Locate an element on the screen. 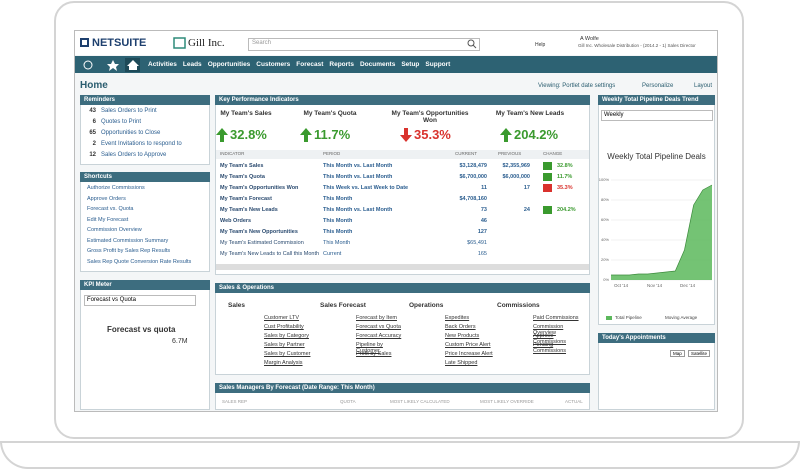 The height and width of the screenshot is (472, 800). kpi-meter-select: Forecast vs Quota is located at coordinates (140, 300).